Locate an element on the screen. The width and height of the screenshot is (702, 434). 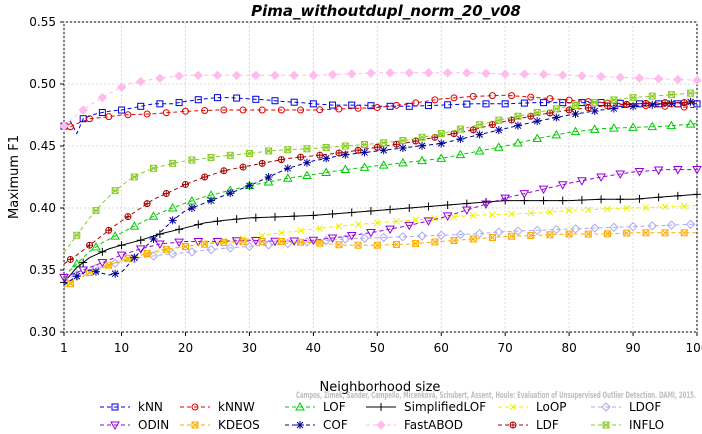
legend-marker-knnw is located at coordinates (195, 407).